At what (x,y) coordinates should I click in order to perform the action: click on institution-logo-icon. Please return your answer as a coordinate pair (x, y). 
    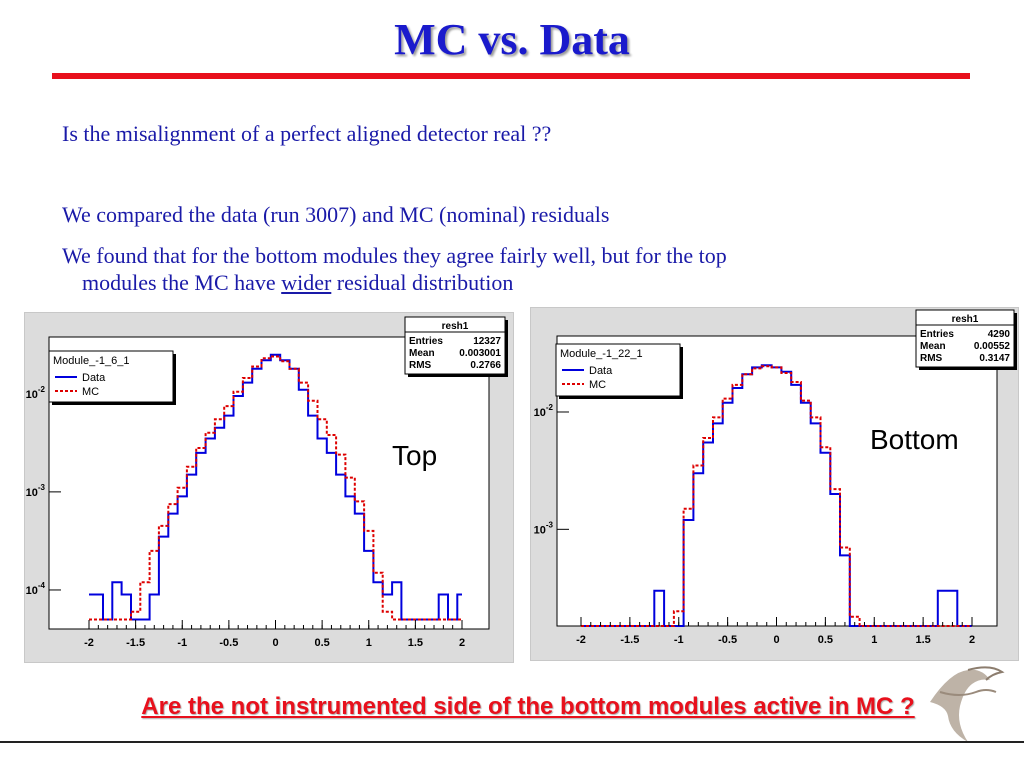
    Looking at the image, I should click on (967, 704).